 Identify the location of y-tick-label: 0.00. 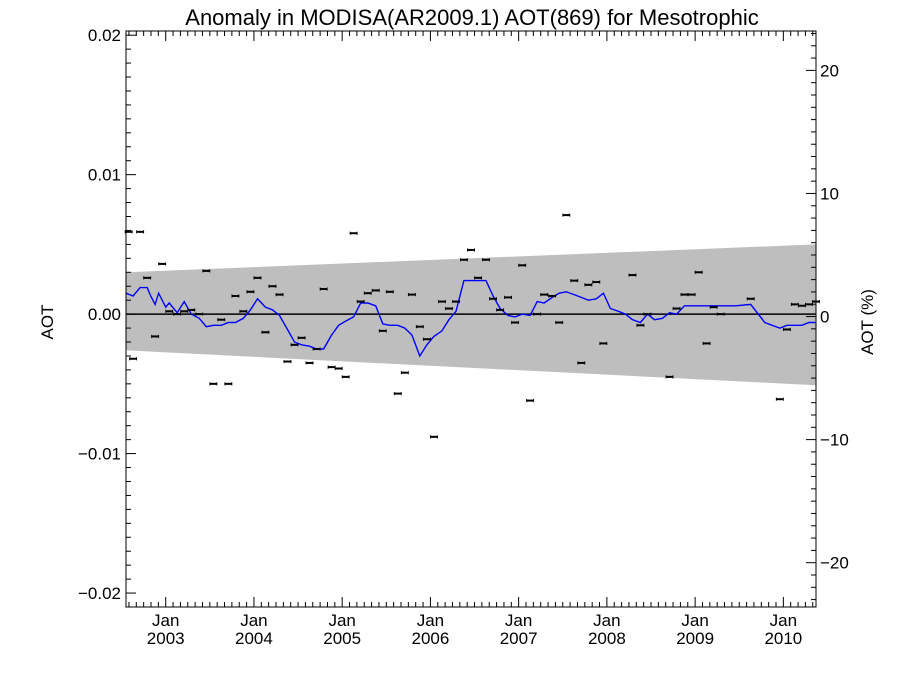
(104, 314).